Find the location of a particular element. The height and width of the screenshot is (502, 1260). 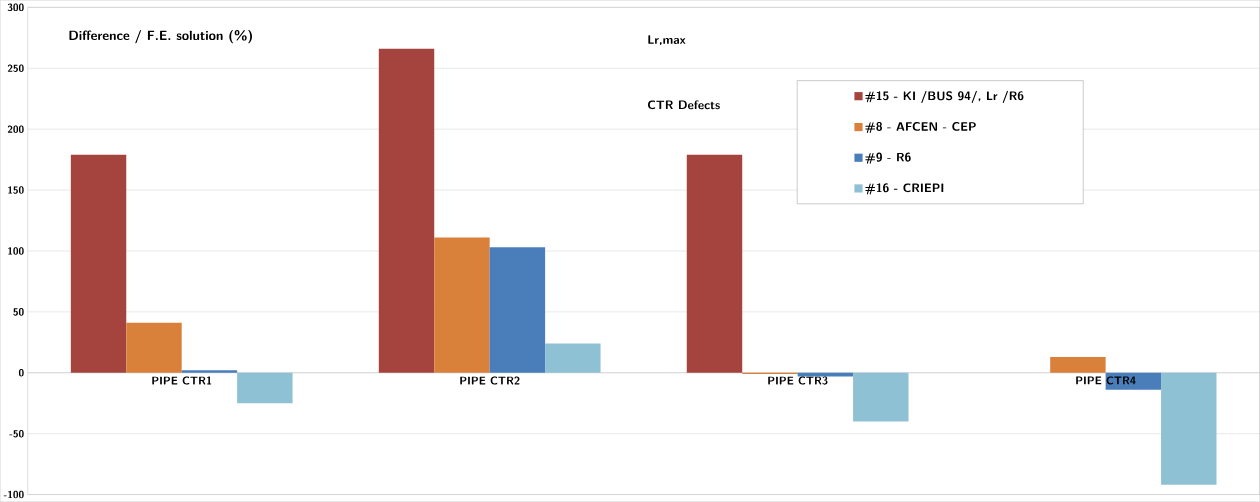

y-tick-label: 300 is located at coordinates (15, 7).